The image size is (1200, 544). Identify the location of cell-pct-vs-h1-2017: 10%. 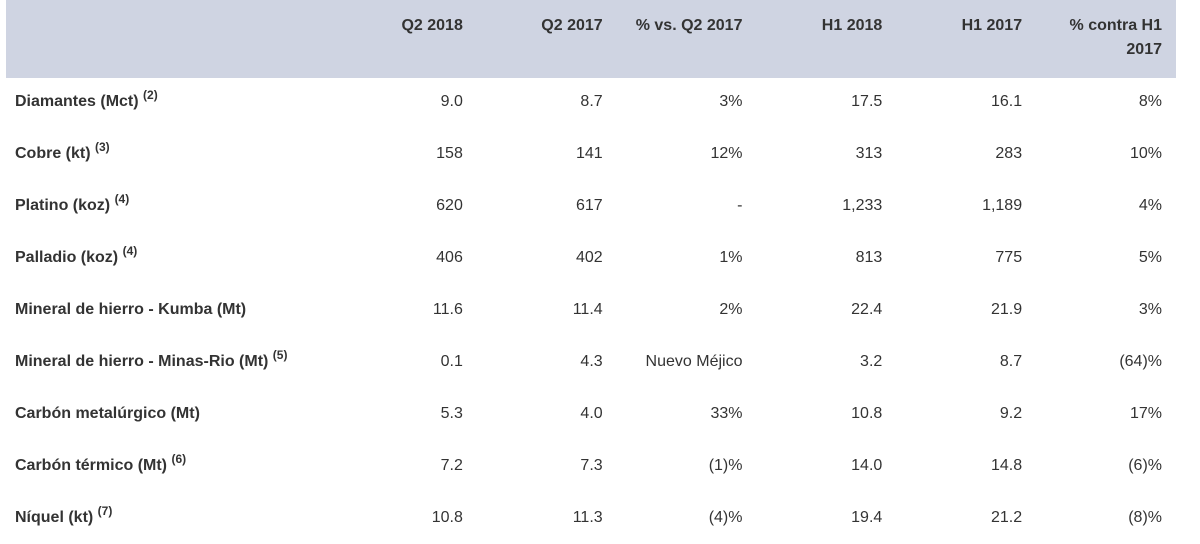
(1145, 153).